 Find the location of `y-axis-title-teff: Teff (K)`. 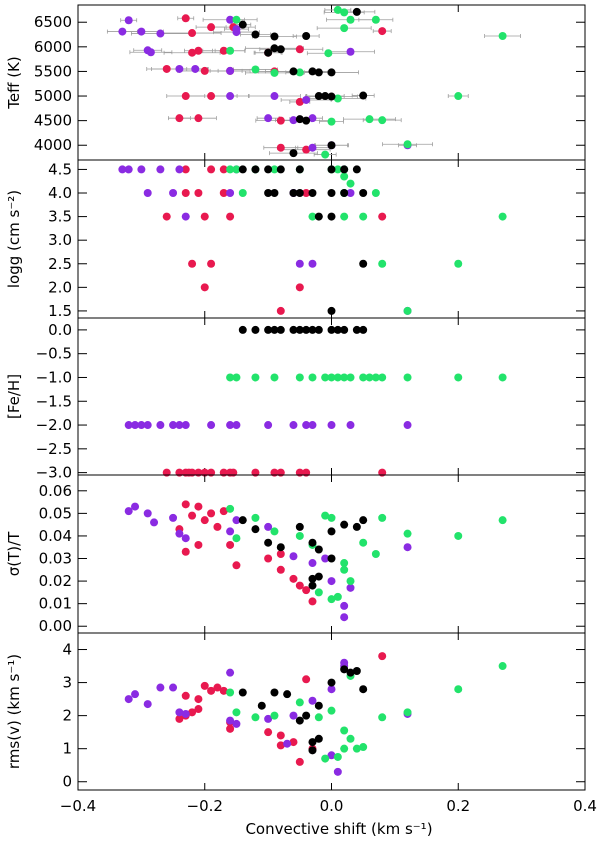

y-axis-title-teff: Teff (K) is located at coordinates (14, 83).